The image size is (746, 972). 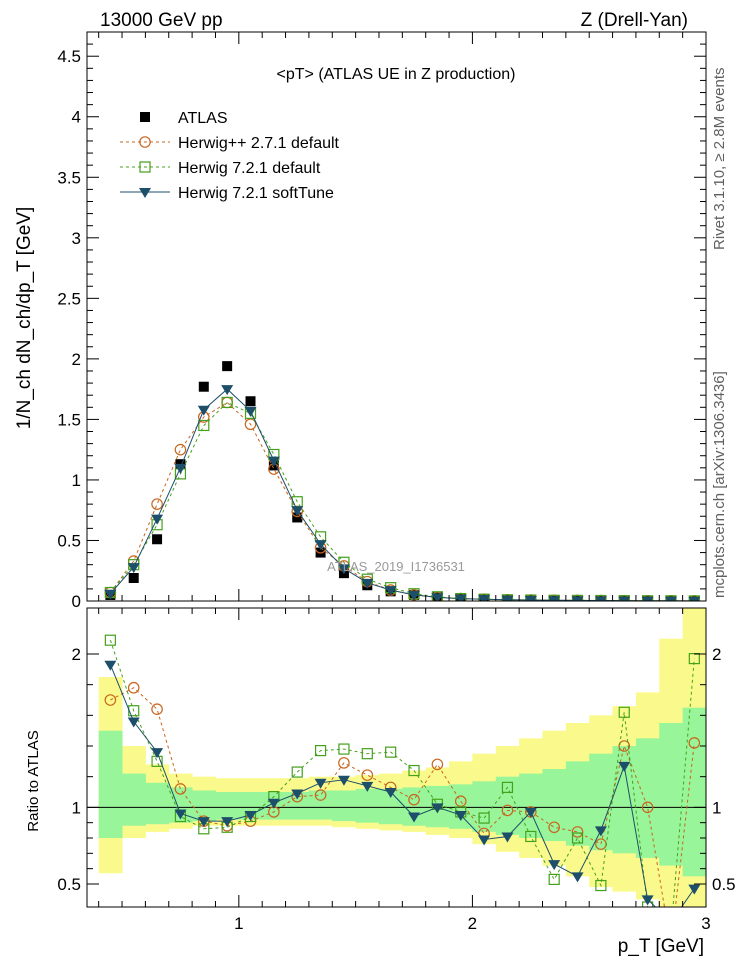 What do you see at coordinates (69, 419) in the screenshot?
I see `main-y-tick-label: 1.5` at bounding box center [69, 419].